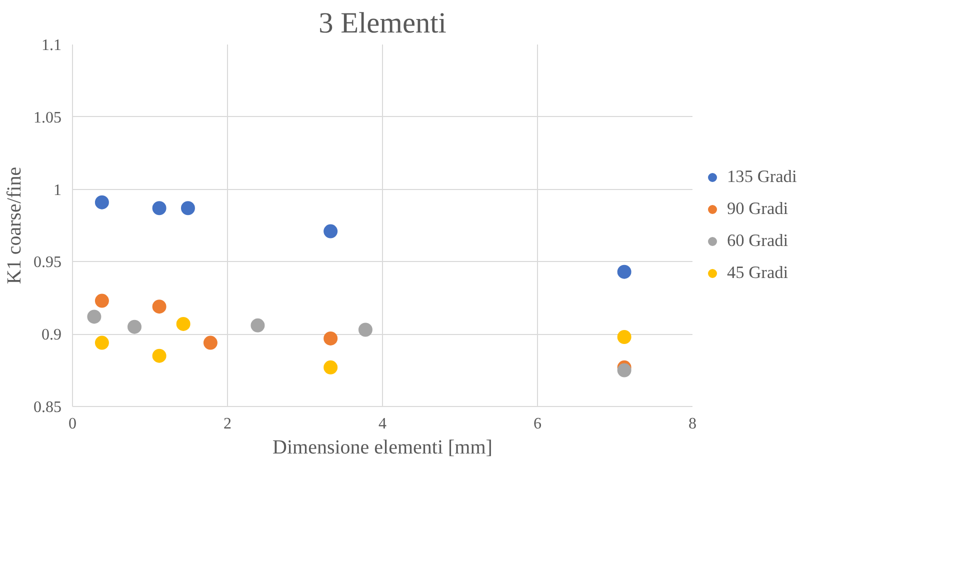 Image resolution: width=962 pixels, height=578 pixels. I want to click on y-tick-label: 1, so click(58, 190).